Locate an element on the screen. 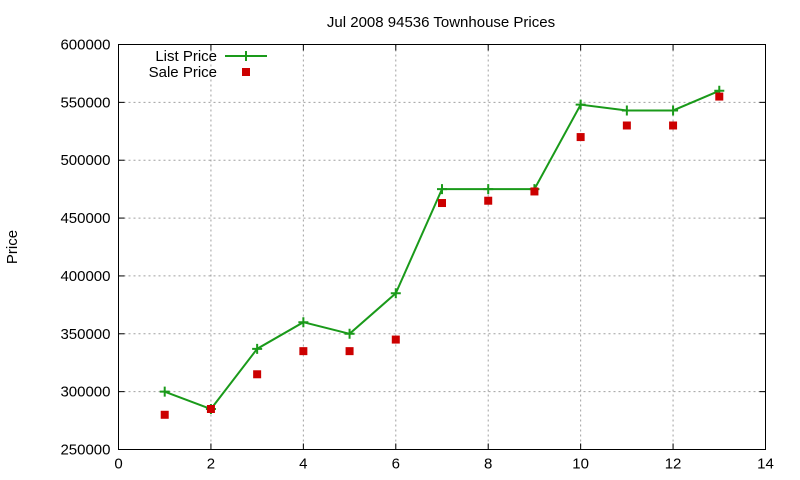  y-tick-label: 250000 is located at coordinates (85, 450).